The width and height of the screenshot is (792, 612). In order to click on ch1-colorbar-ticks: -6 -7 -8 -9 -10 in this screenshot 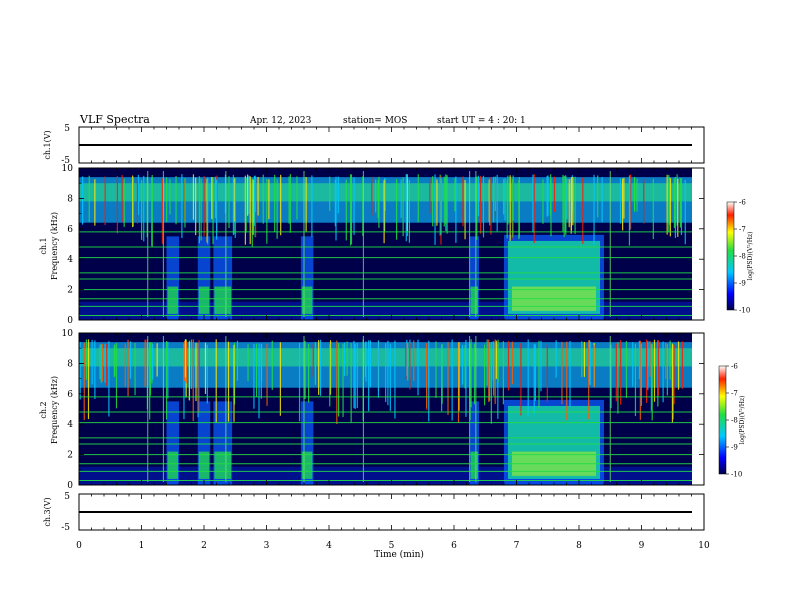, I will do `click(742, 257)`.